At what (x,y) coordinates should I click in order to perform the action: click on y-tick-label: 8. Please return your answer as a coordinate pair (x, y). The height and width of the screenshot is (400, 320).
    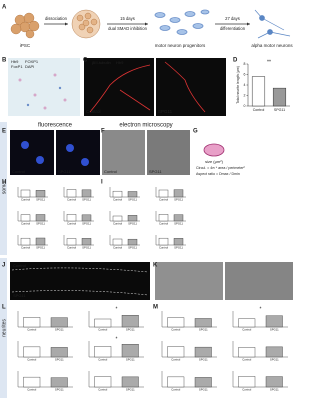
    Looking at the image, I should click on (245, 64).